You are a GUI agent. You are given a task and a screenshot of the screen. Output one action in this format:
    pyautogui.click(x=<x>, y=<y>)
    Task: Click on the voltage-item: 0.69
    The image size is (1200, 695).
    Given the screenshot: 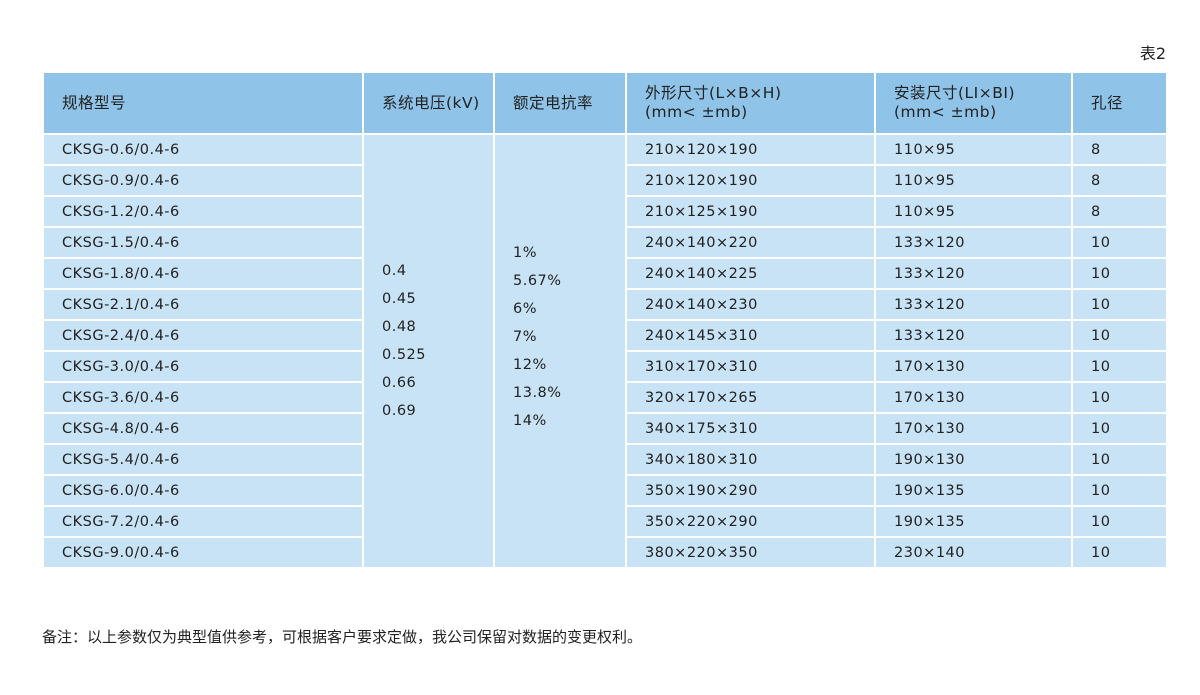 What is the action you would take?
    pyautogui.click(x=399, y=411)
    